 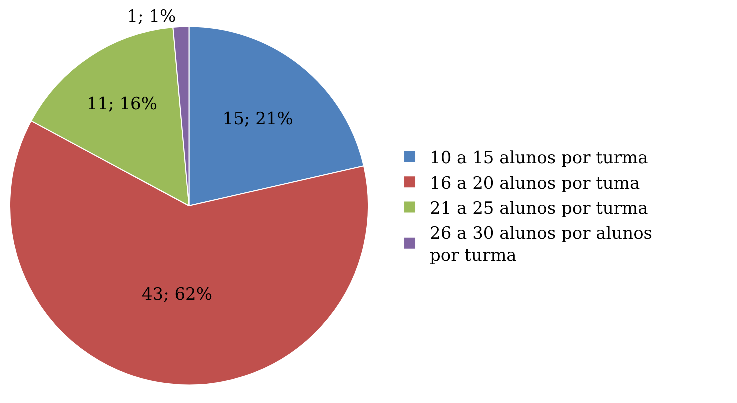 I want to click on legend-label: 16 a 20 alunos por tuma, so click(x=535, y=184).